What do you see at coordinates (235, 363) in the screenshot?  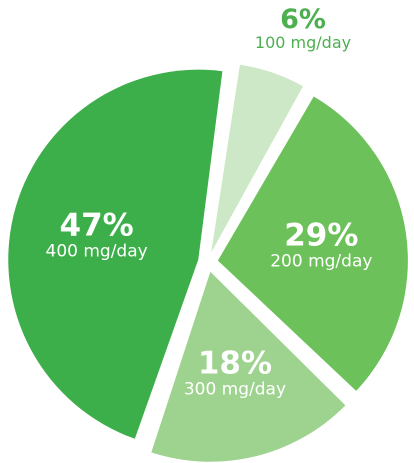 I see `slice-percent-label: 18%` at bounding box center [235, 363].